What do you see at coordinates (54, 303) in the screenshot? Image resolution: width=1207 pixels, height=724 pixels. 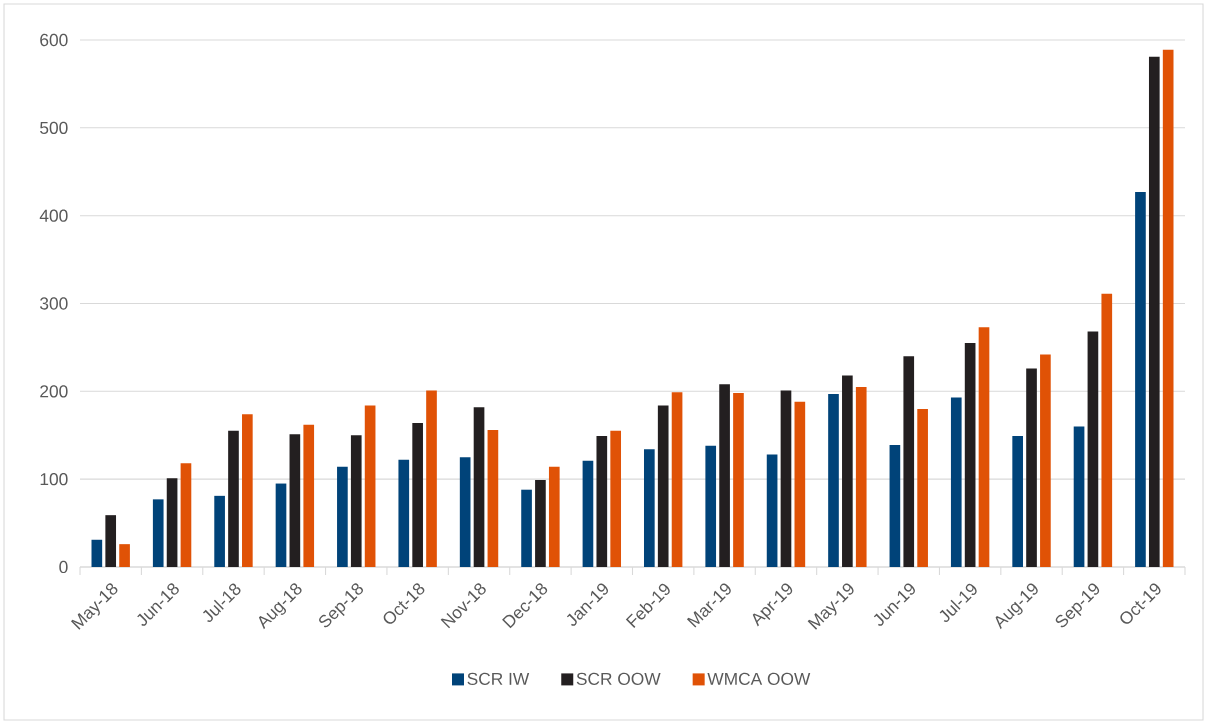 I see `y-tick-label: 300` at bounding box center [54, 303].